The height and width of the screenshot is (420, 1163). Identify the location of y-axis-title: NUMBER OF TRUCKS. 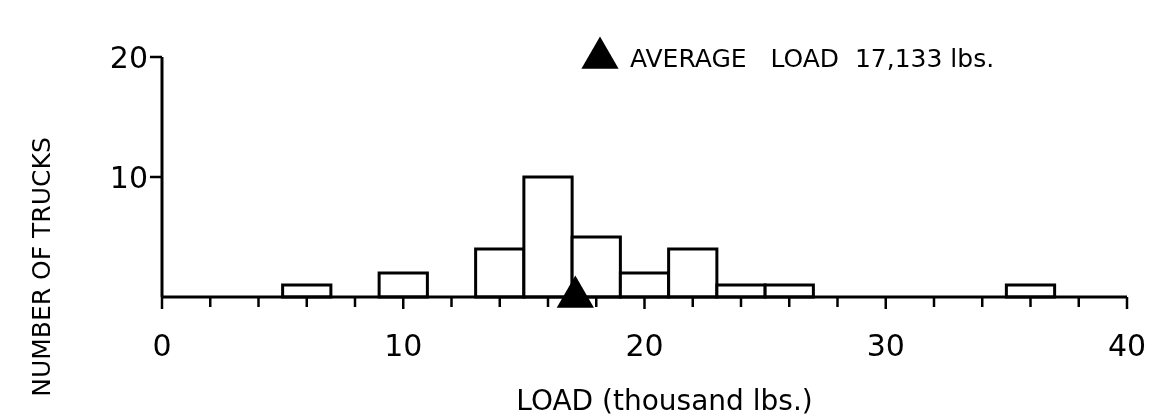
(41, 267).